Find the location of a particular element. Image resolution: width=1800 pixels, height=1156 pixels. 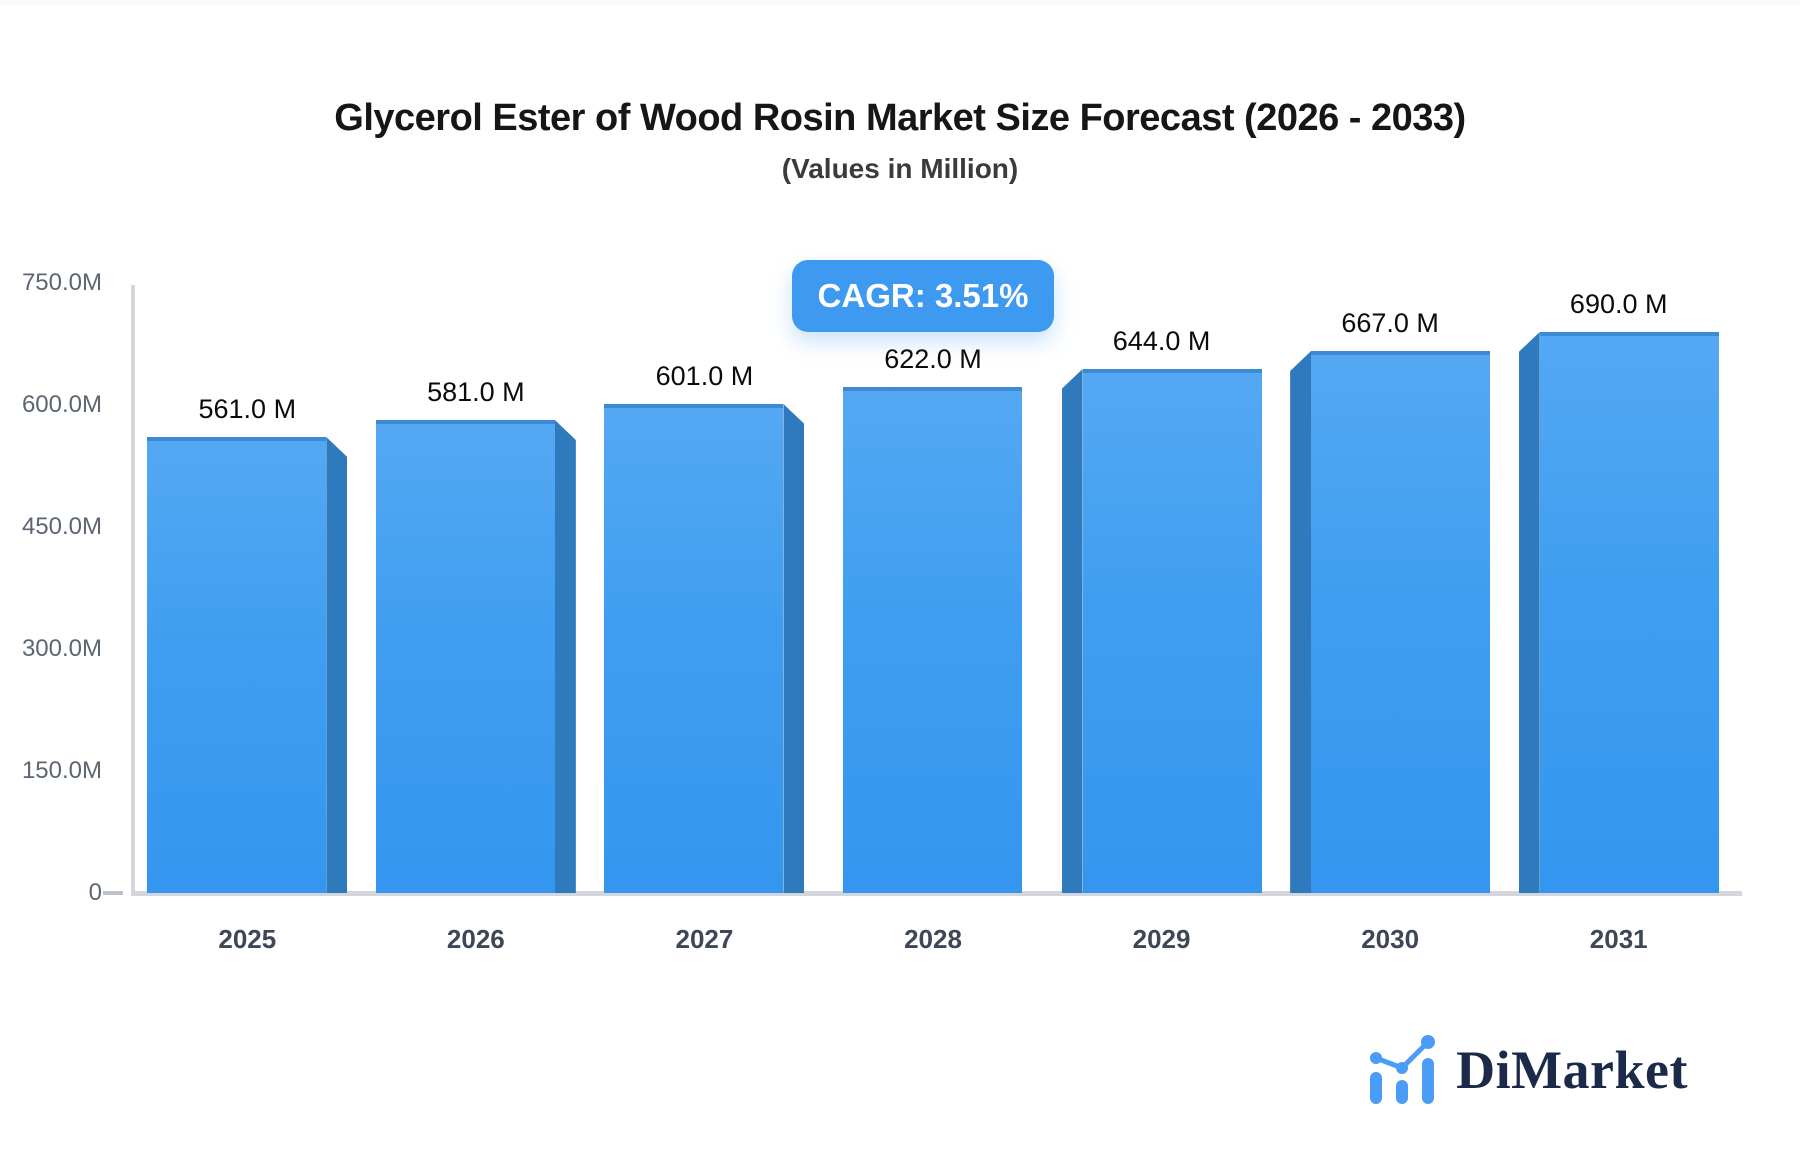

x-tick-label: 2027 is located at coordinates (704, 939).